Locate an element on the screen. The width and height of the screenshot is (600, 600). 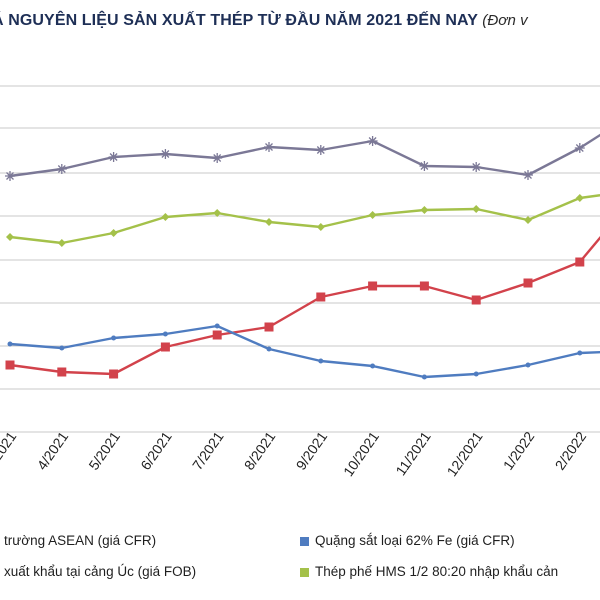
x-tick-label: /2021 is located at coordinates (10, 447).